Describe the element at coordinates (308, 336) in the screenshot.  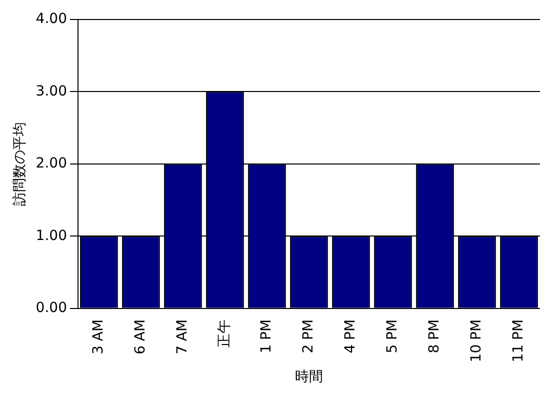
I see `x-tick-label: 2 PM` at that location.